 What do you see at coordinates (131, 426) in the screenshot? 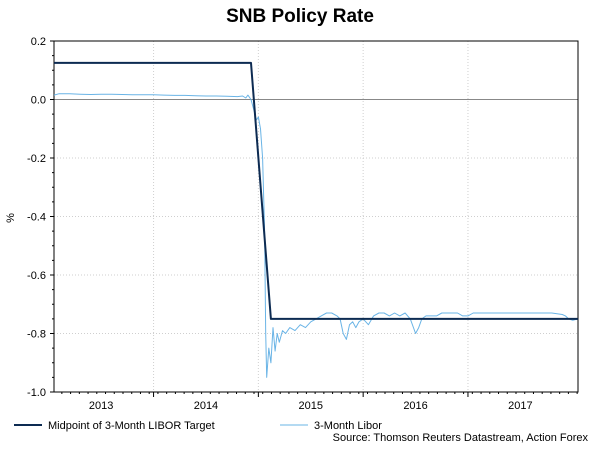
I see `legend-label-0: Midpoint of 3-Month LIBOR Target` at bounding box center [131, 426].